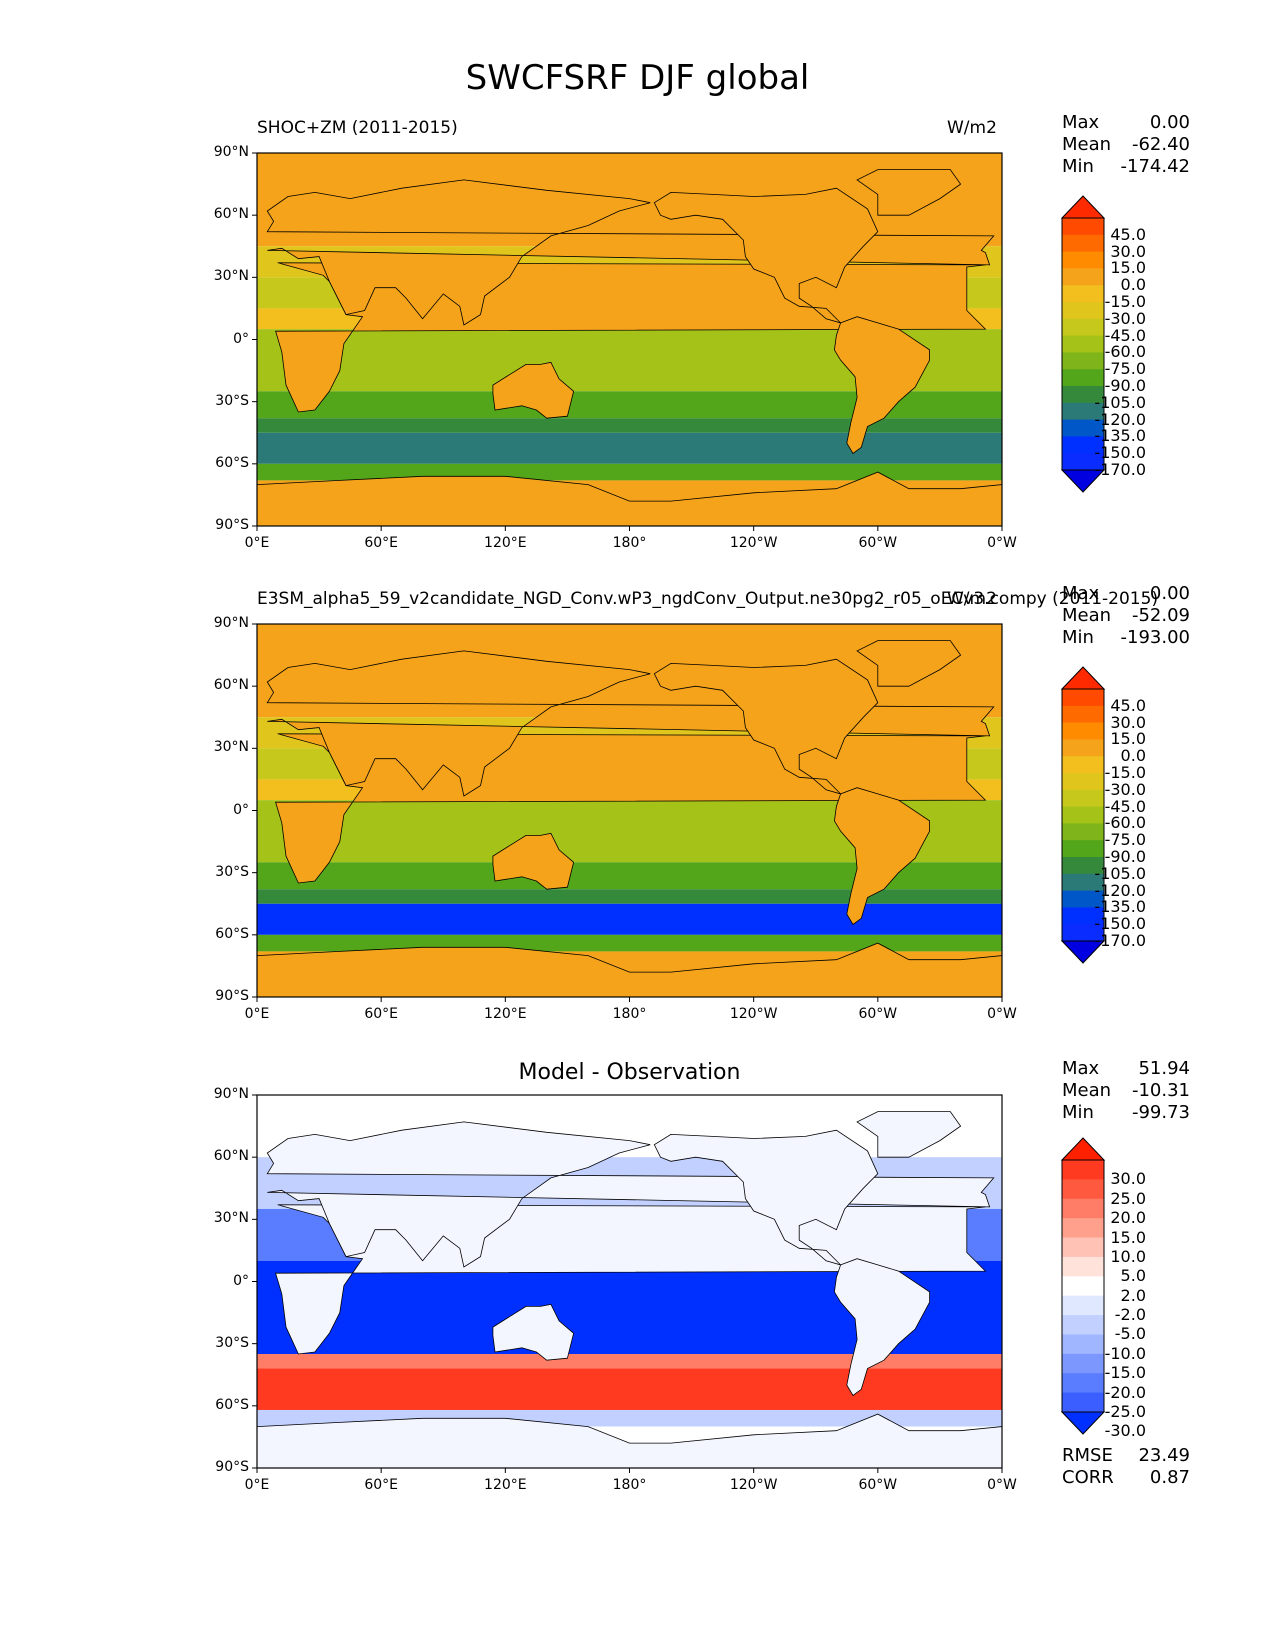 This screenshot has width=1275, height=1650. I want to click on colorbar-level-label: -10.0, so click(1125, 1353).